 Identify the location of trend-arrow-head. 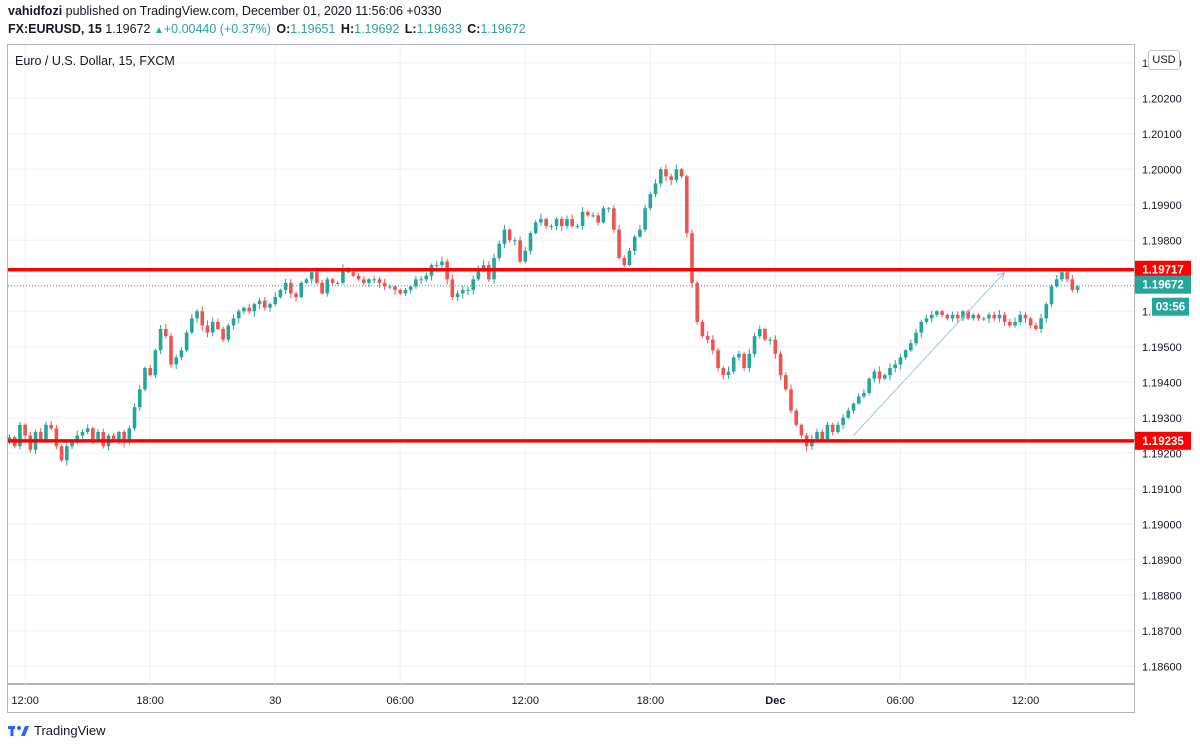
(1001, 275).